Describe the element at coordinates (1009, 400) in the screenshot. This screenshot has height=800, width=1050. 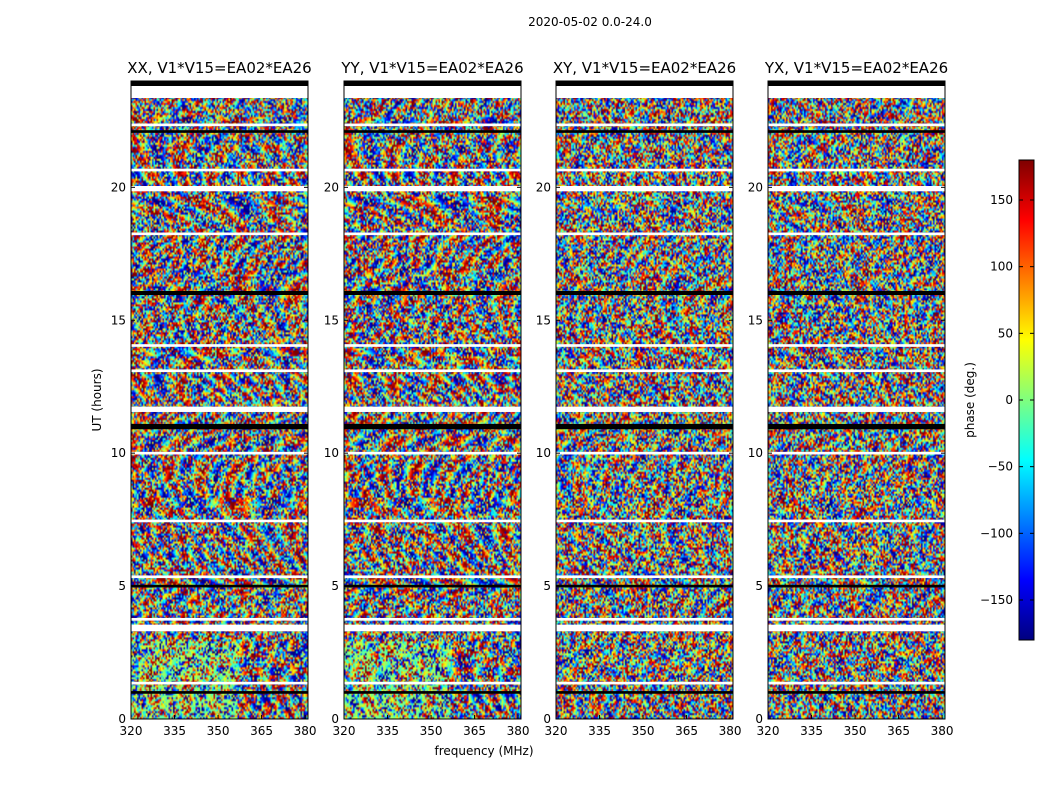
I see `colorbar-tick-label: 0` at that location.